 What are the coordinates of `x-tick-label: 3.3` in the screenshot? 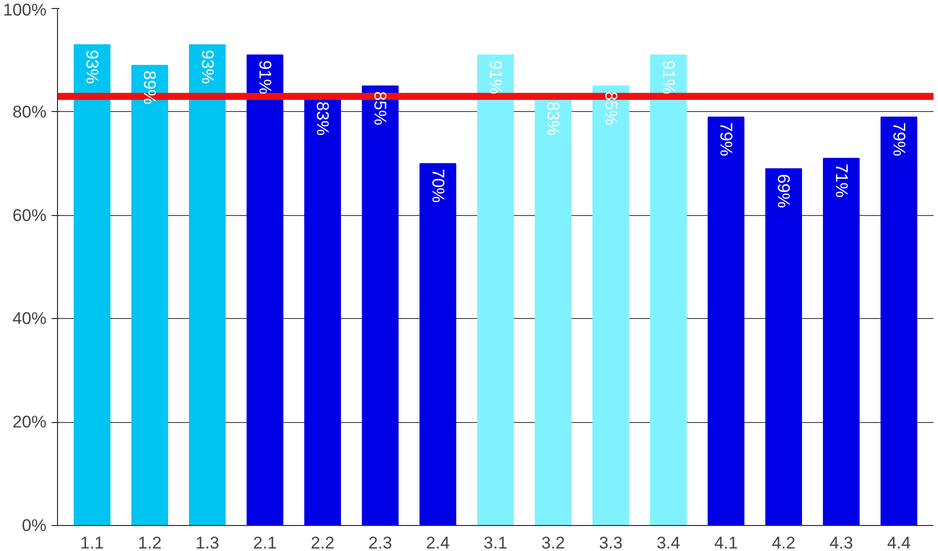 It's located at (610, 542).